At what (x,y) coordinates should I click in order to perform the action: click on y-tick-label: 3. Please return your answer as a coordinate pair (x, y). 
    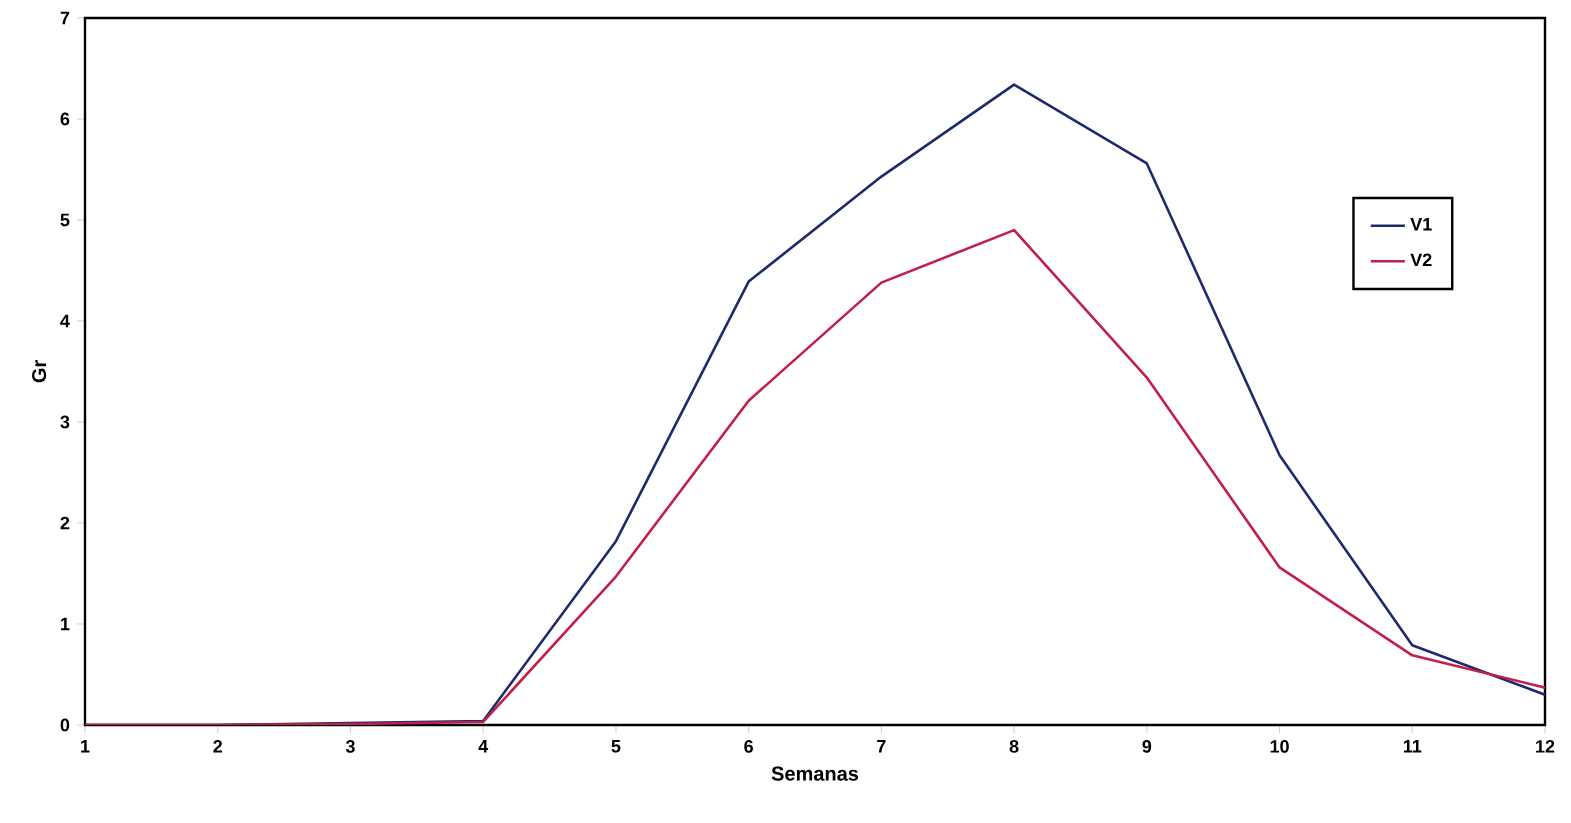
    Looking at the image, I should click on (65, 422).